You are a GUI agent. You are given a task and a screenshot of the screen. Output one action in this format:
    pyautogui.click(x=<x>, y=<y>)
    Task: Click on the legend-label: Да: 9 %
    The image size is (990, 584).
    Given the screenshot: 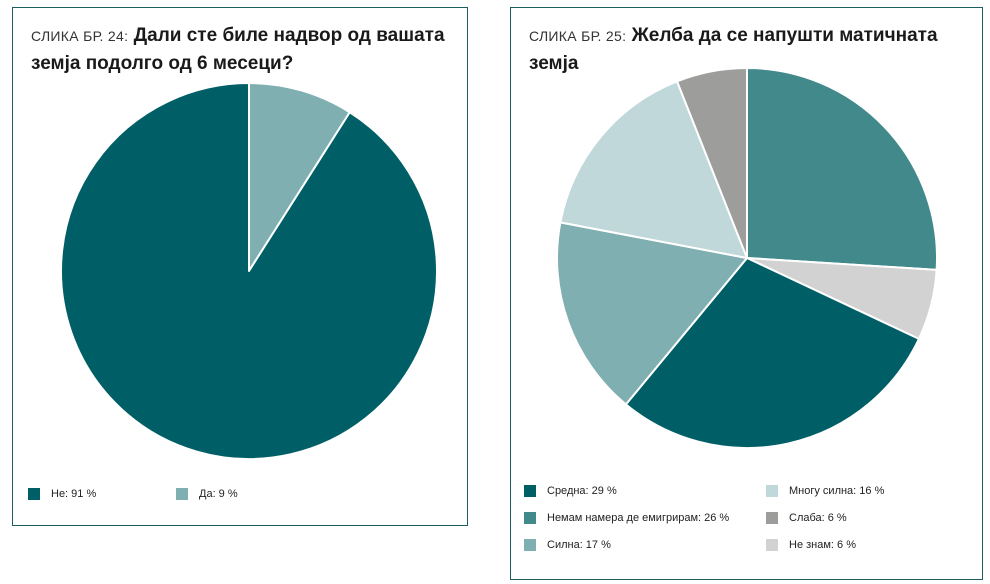 What is the action you would take?
    pyautogui.click(x=218, y=494)
    